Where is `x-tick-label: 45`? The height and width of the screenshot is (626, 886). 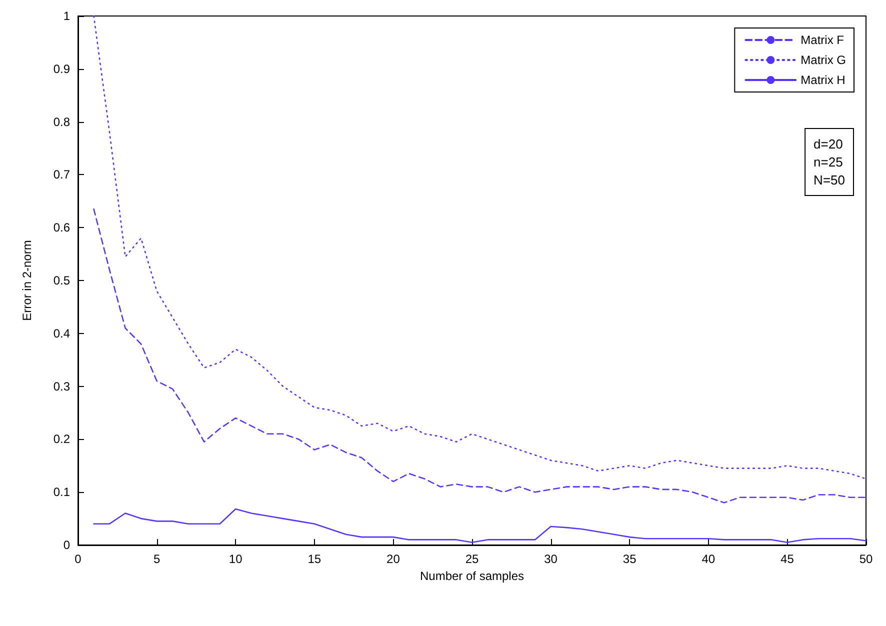 x-tick-label: 45 is located at coordinates (787, 559).